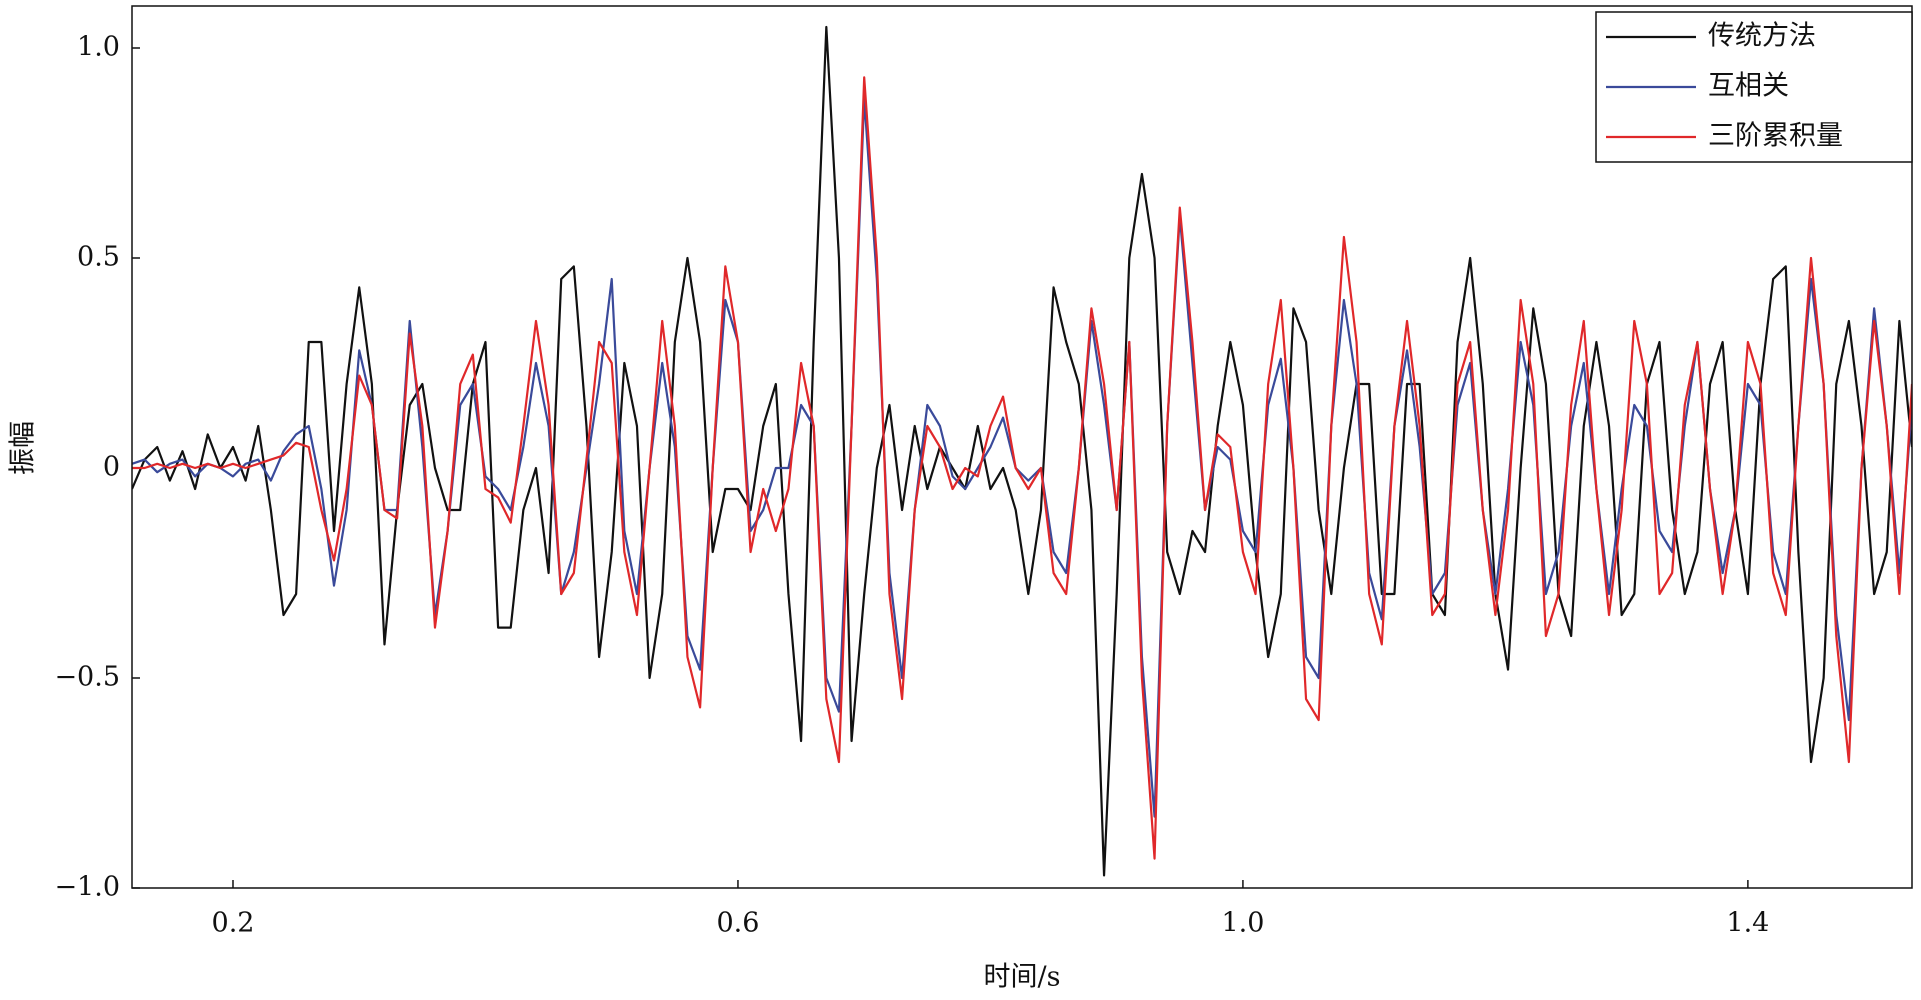 The image size is (1921, 1000). What do you see at coordinates (111, 467) in the screenshot?
I see `y-tick-label: 0` at bounding box center [111, 467].